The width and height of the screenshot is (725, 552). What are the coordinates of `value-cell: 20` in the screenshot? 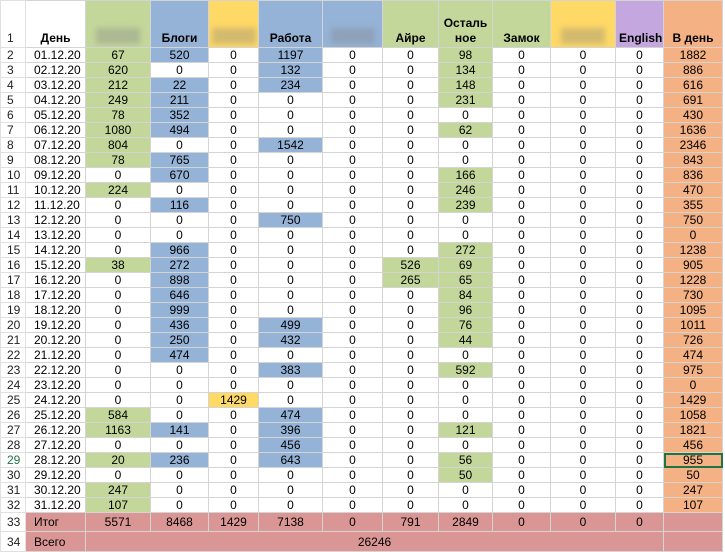 It's located at (118, 460).